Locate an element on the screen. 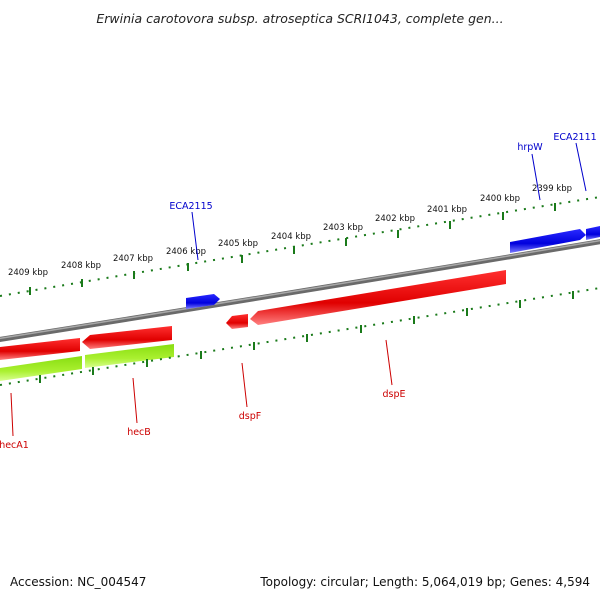 The image size is (600, 600). tick-label: 2400 kbp is located at coordinates (500, 199).